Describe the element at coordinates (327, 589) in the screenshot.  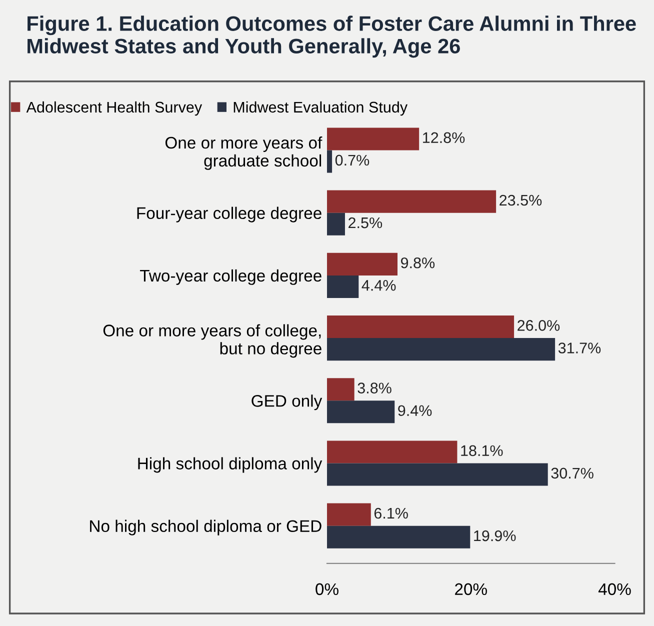
I see `x-tick-label: 0%` at that location.